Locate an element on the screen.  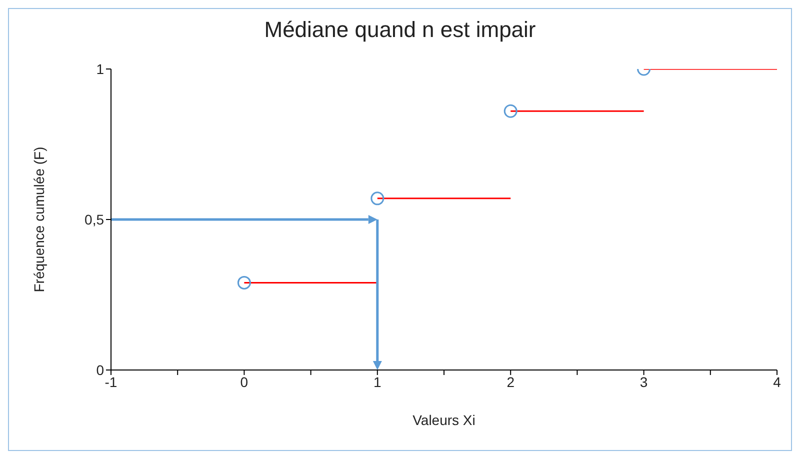
x-tick-label: 3 is located at coordinates (644, 382).